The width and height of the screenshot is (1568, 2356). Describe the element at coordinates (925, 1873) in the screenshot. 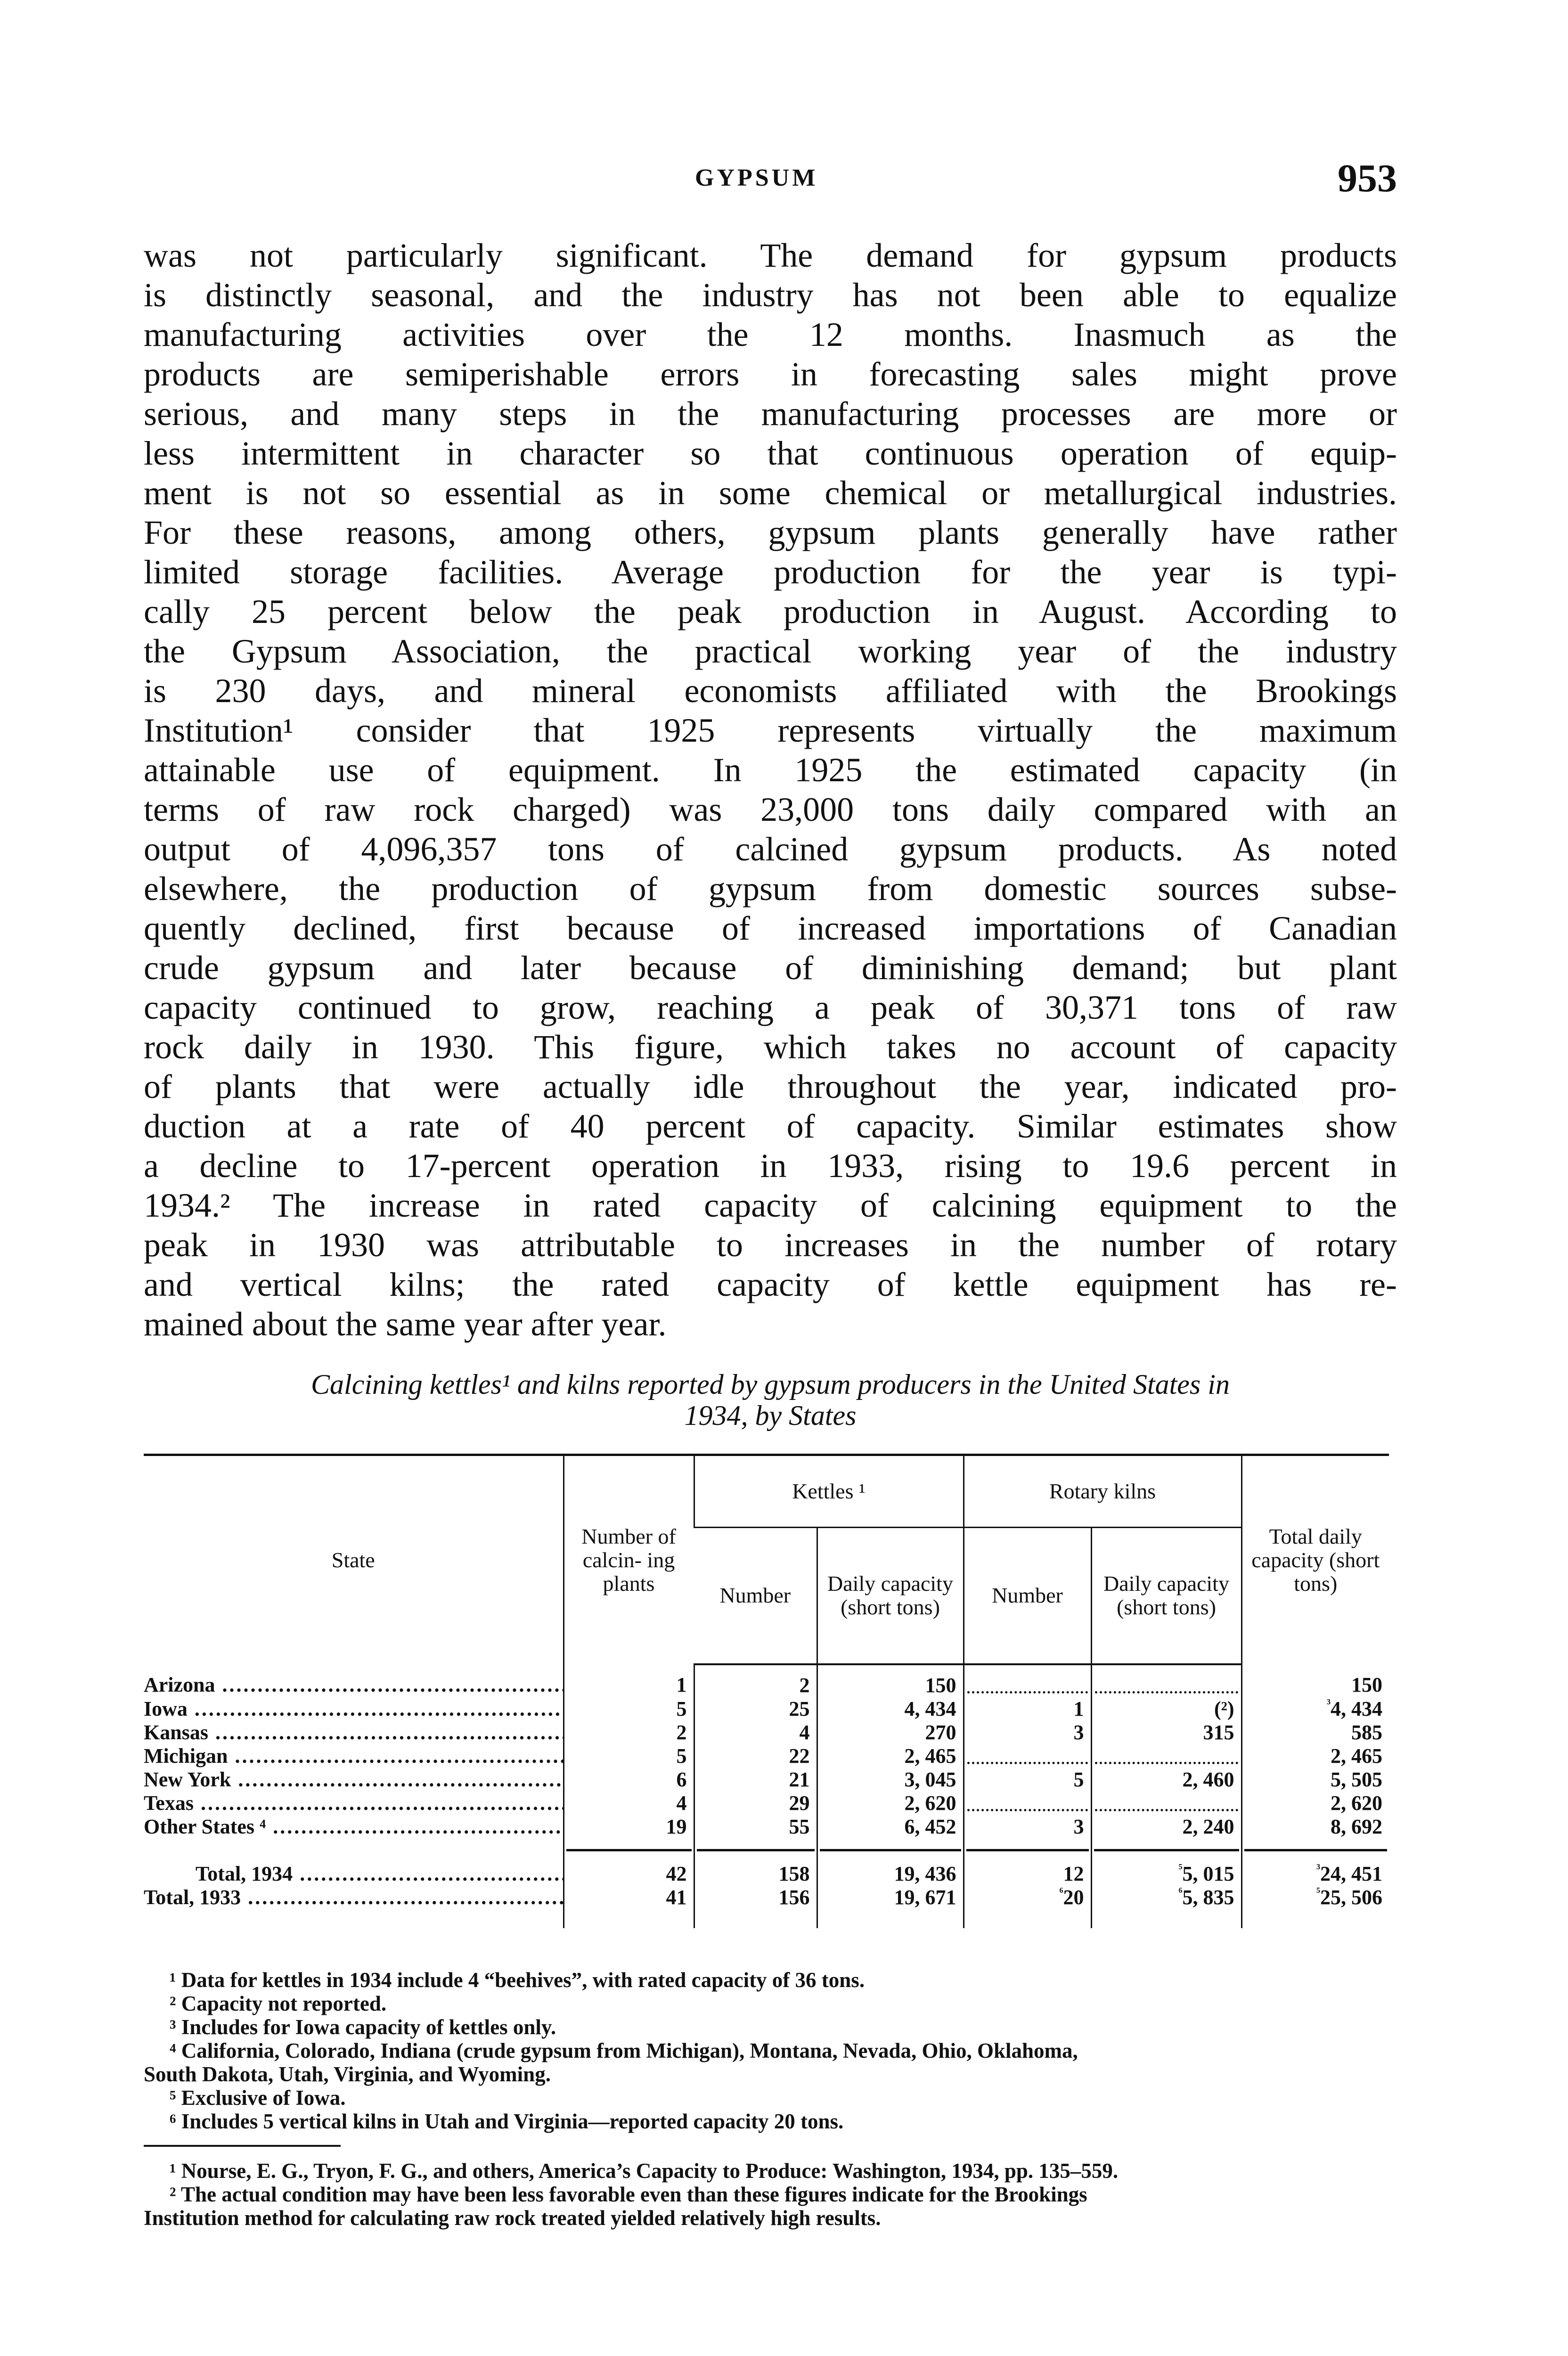

I see `value: 19, 436` at that location.